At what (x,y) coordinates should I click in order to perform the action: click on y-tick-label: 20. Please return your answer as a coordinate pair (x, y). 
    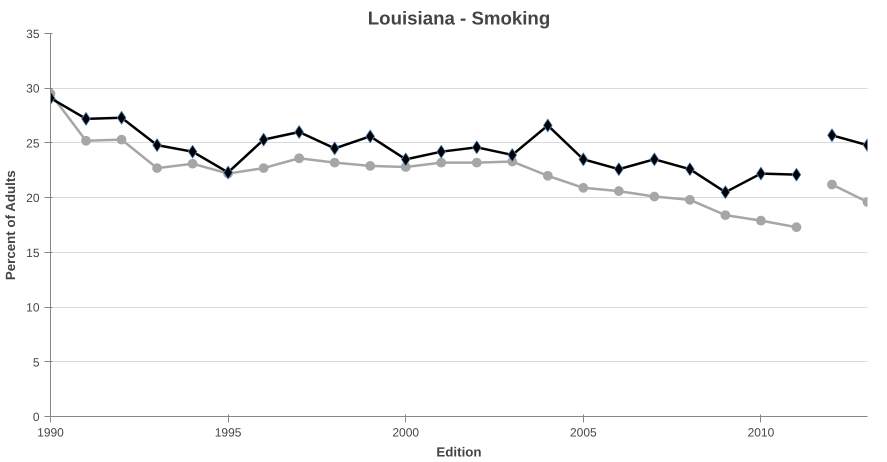
    Looking at the image, I should click on (33, 198).